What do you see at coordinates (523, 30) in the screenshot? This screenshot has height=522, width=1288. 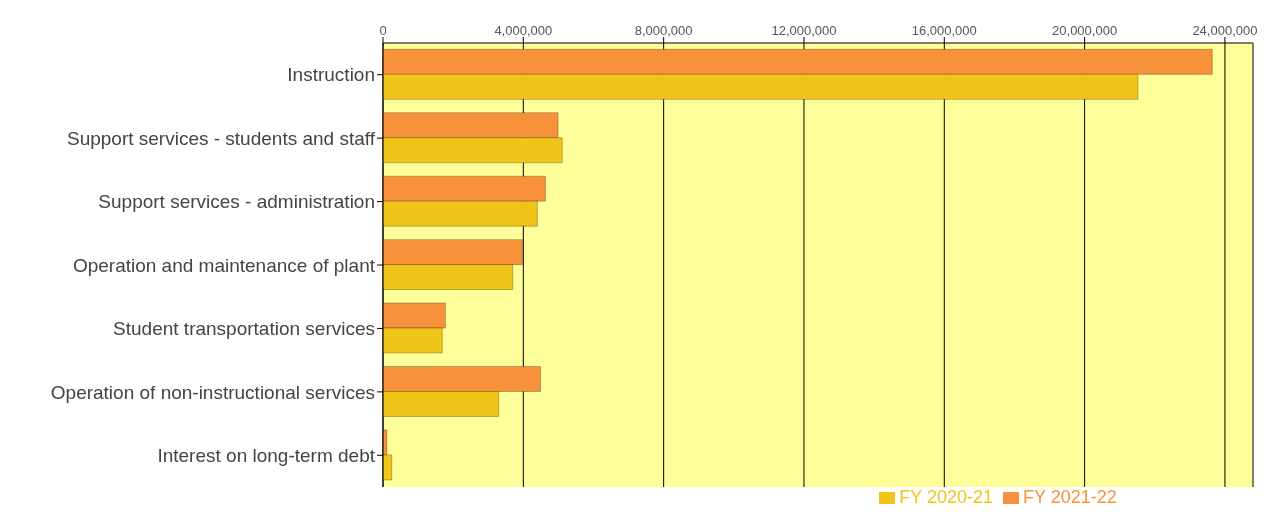 I see `x-tick-label: 4,000,000` at bounding box center [523, 30].